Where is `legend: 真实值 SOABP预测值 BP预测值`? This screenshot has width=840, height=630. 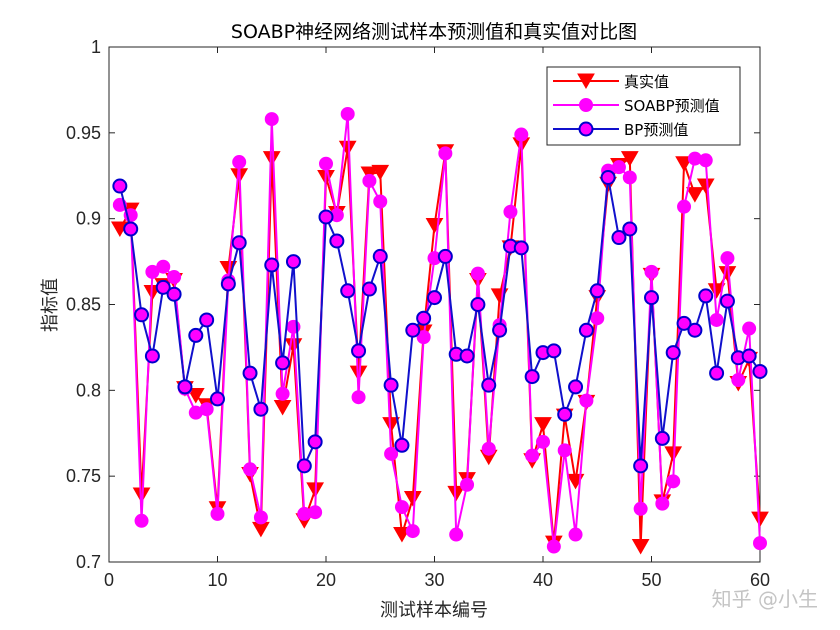
legend: 真实值 SOABP预测值 BP预测值 is located at coordinates (643, 106).